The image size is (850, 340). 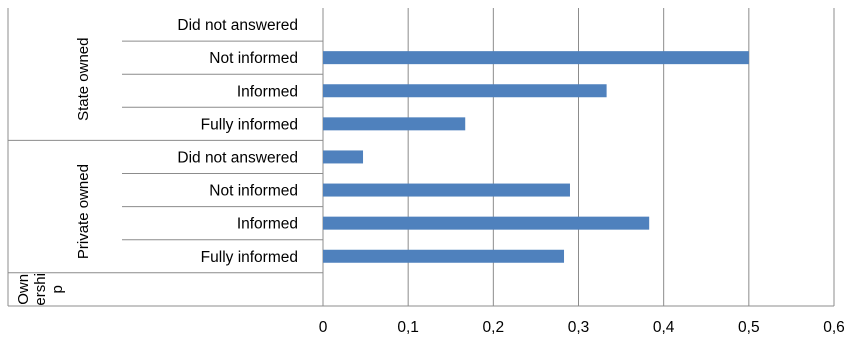 What do you see at coordinates (834, 327) in the screenshot?
I see `x-tick-label: 0,6` at bounding box center [834, 327].